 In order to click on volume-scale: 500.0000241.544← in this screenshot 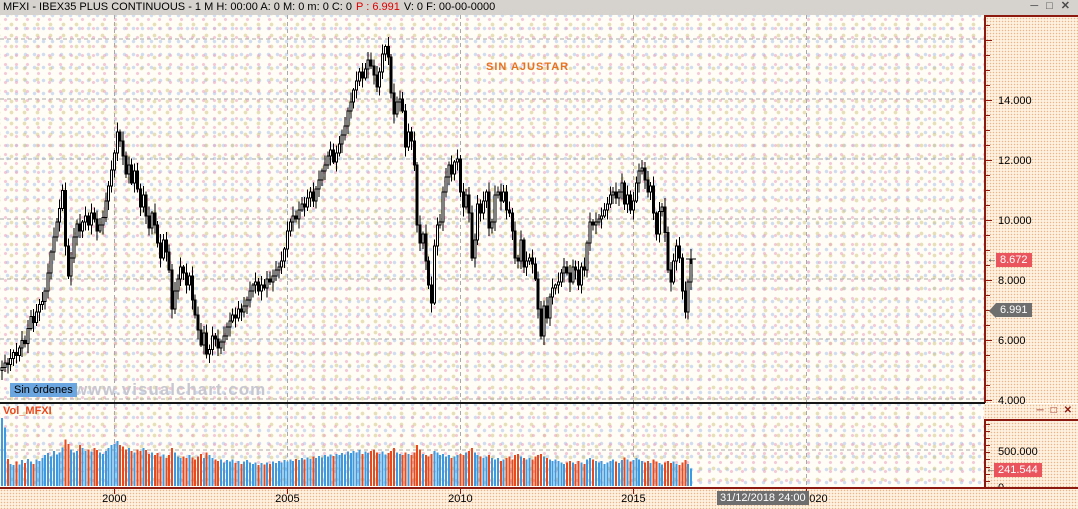, I will do `click(1031, 456)`.